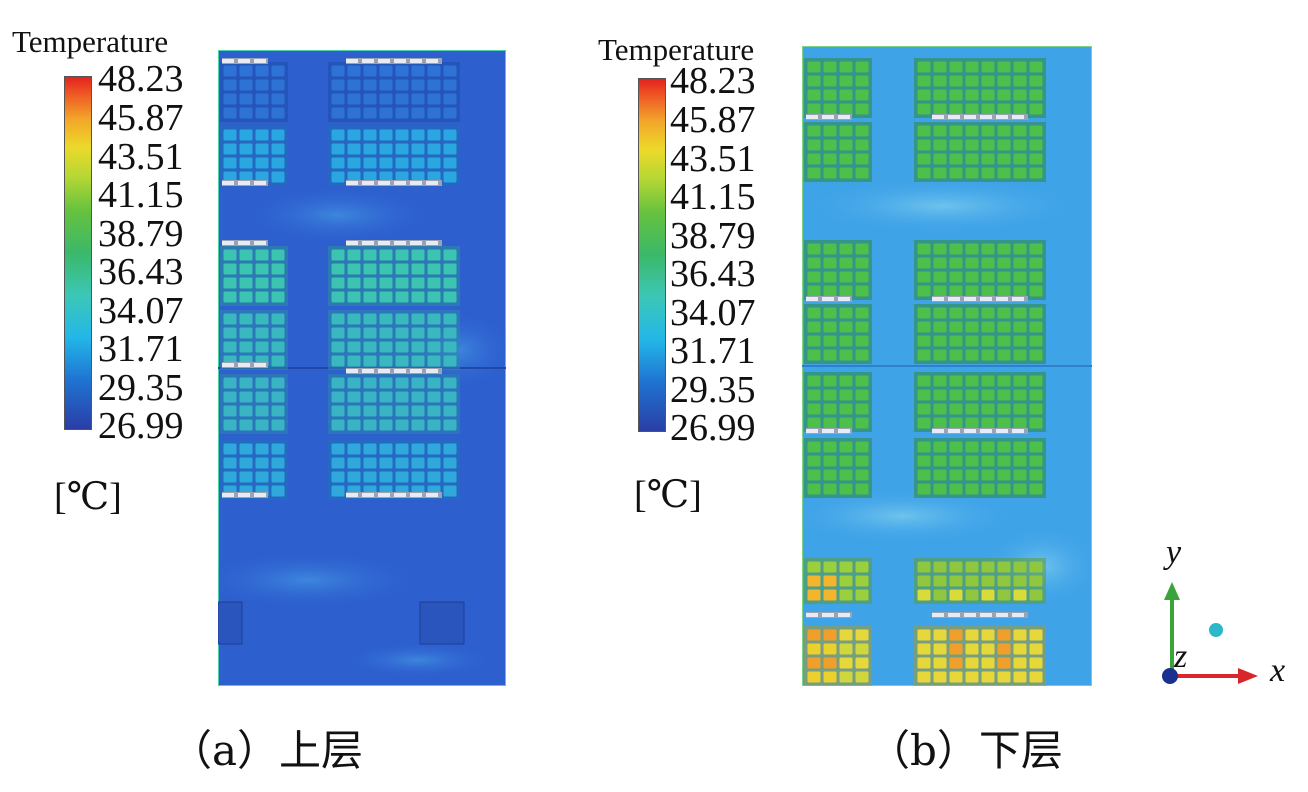  I want to click on legend-title: Temperature, so click(676, 49).